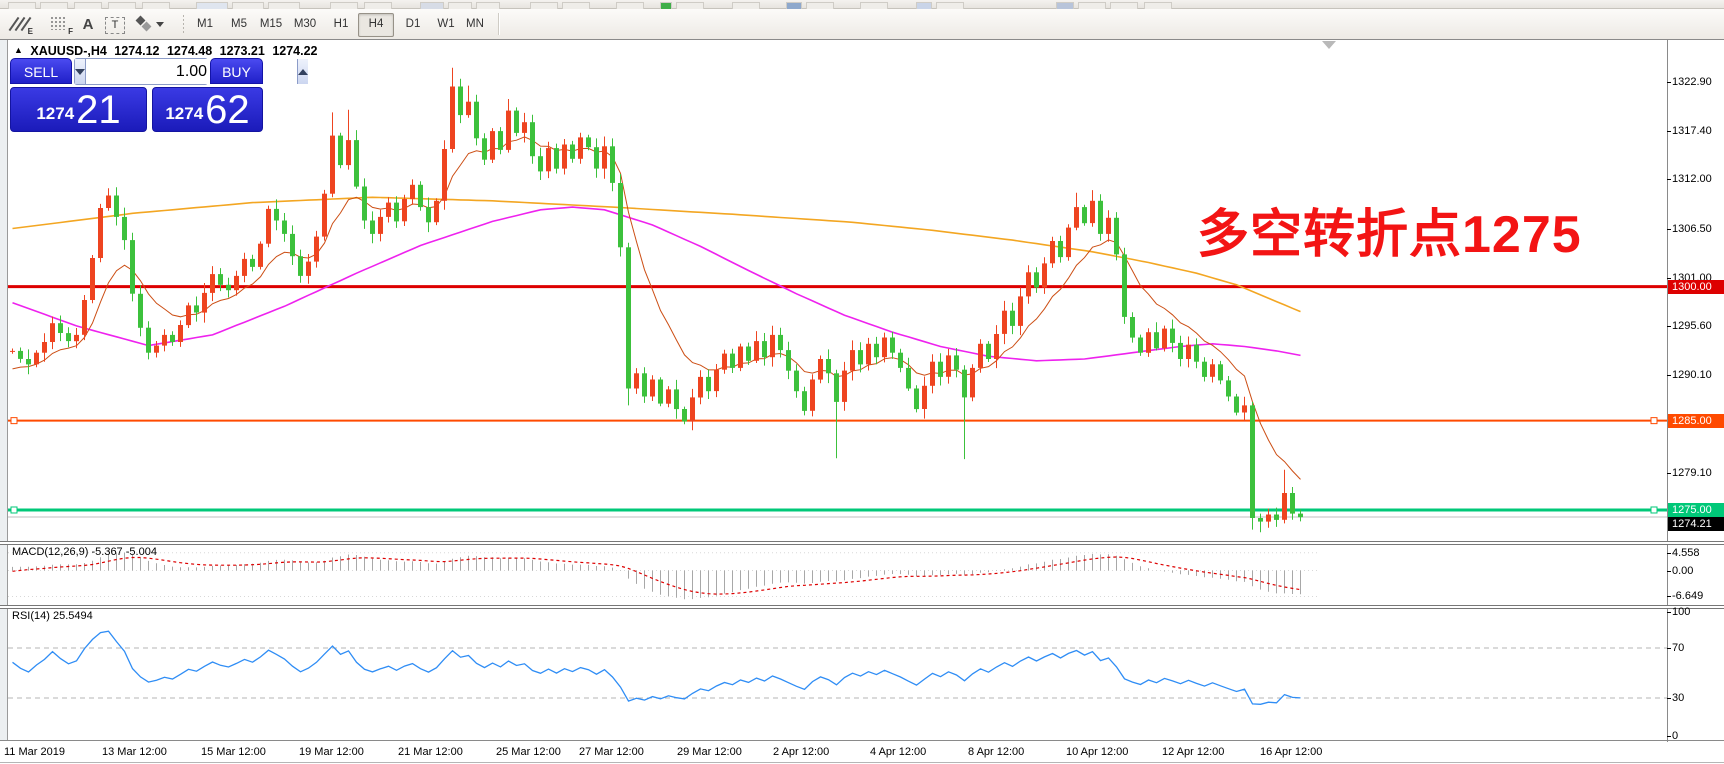  What do you see at coordinates (1695, 698) in the screenshot?
I see `rsi-tick-30: 30` at bounding box center [1695, 698].